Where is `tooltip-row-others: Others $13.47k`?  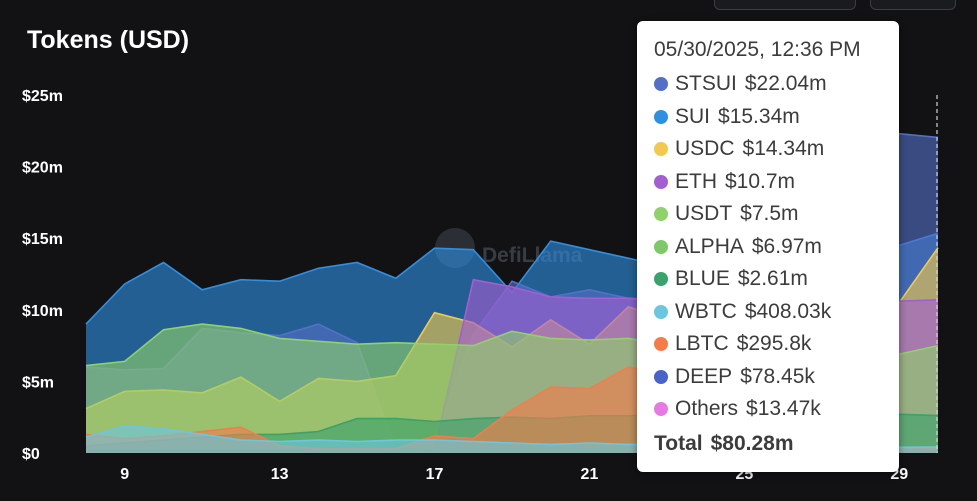 tooltip-row-others: Others $13.47k is located at coordinates (776, 409).